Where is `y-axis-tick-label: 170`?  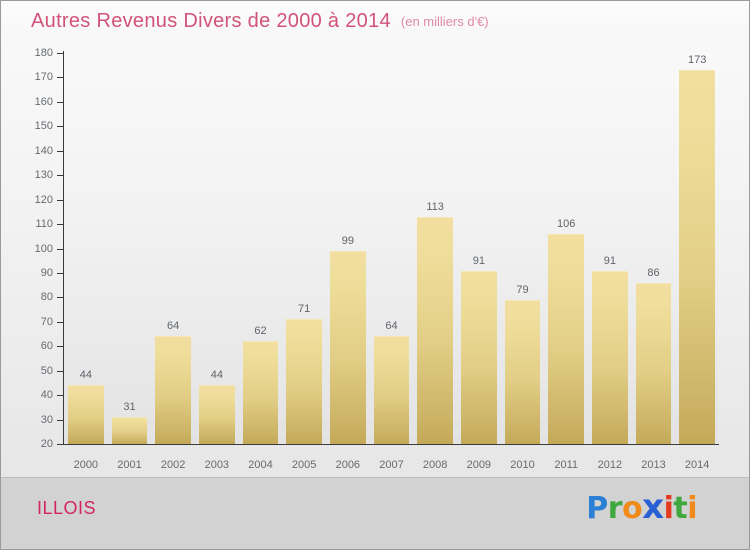
y-axis-tick-label: 170 is located at coordinates (43, 77).